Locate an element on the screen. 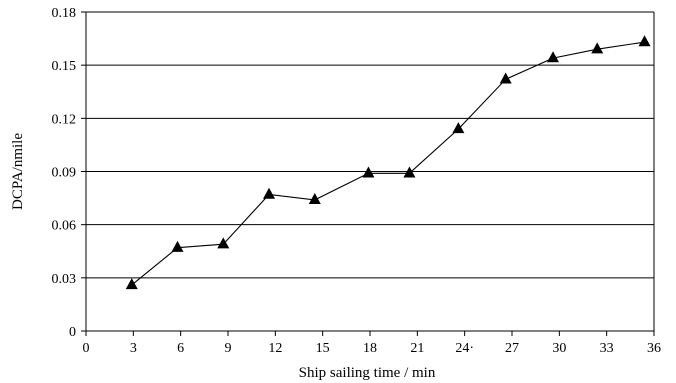  x-tick-label: 24· is located at coordinates (464, 348).